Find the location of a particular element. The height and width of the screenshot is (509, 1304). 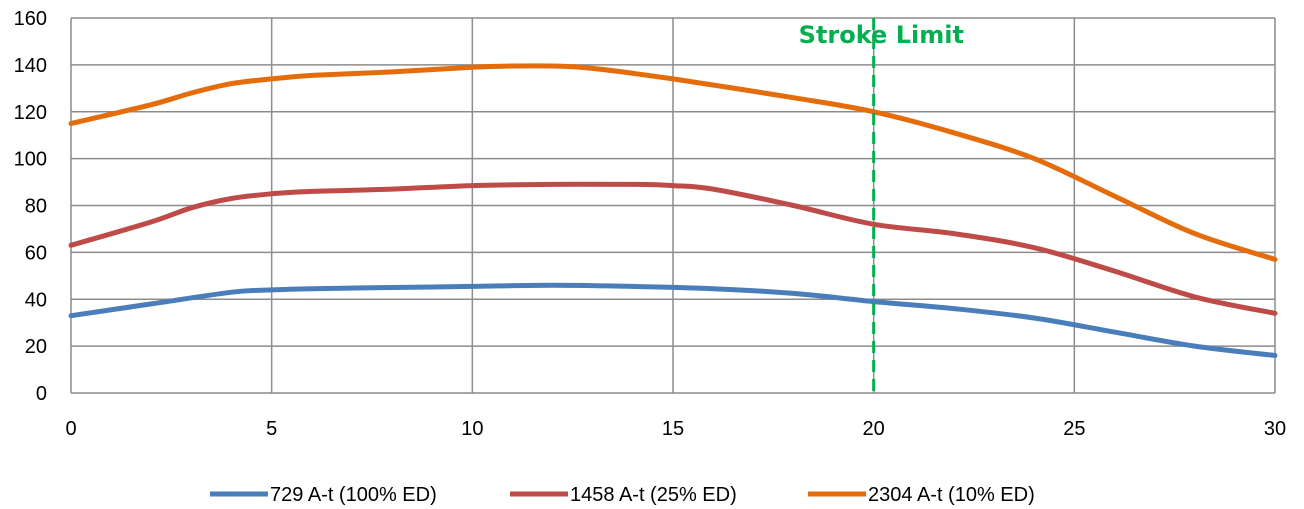

y-tick-label: 20 is located at coordinates (36, 347).